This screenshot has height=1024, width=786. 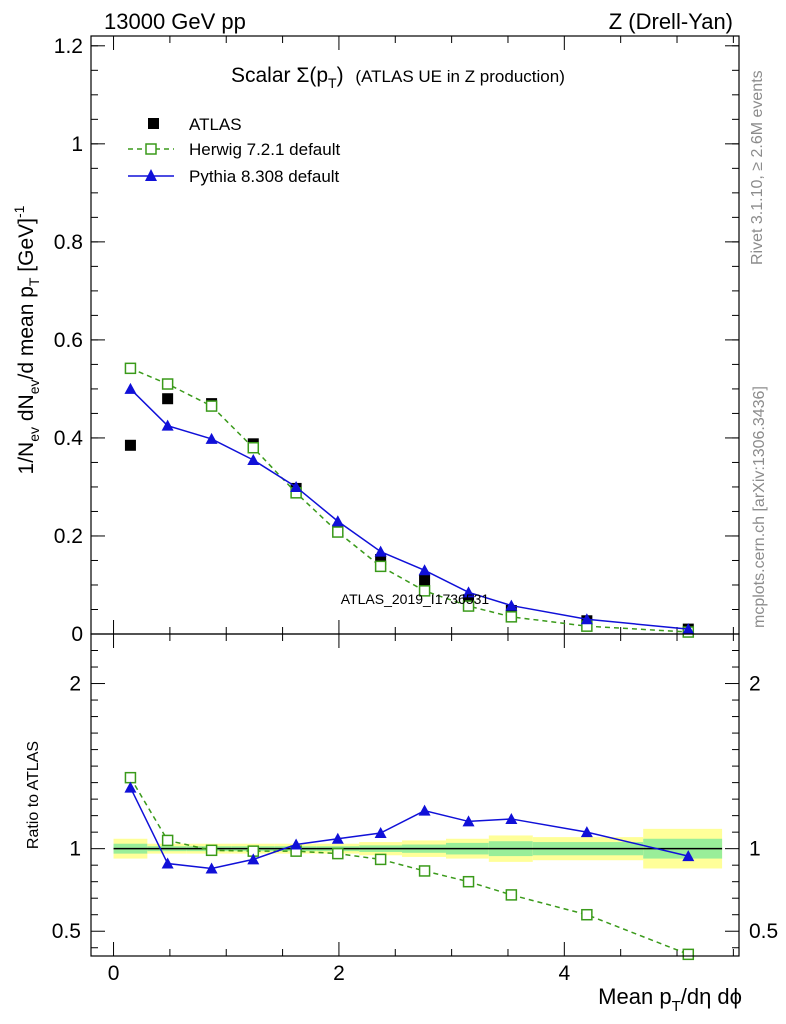 What do you see at coordinates (33, 795) in the screenshot?
I see `ratio-y-axis-label: Ratio to ATLAS` at bounding box center [33, 795].